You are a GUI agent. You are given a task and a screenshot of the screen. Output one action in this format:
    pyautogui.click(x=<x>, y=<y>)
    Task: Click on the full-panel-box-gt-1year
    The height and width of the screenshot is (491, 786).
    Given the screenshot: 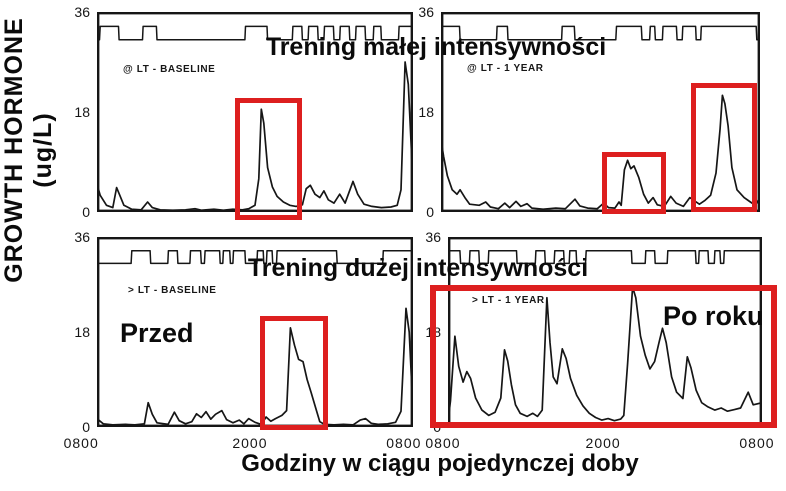 What is the action you would take?
    pyautogui.click(x=603, y=356)
    